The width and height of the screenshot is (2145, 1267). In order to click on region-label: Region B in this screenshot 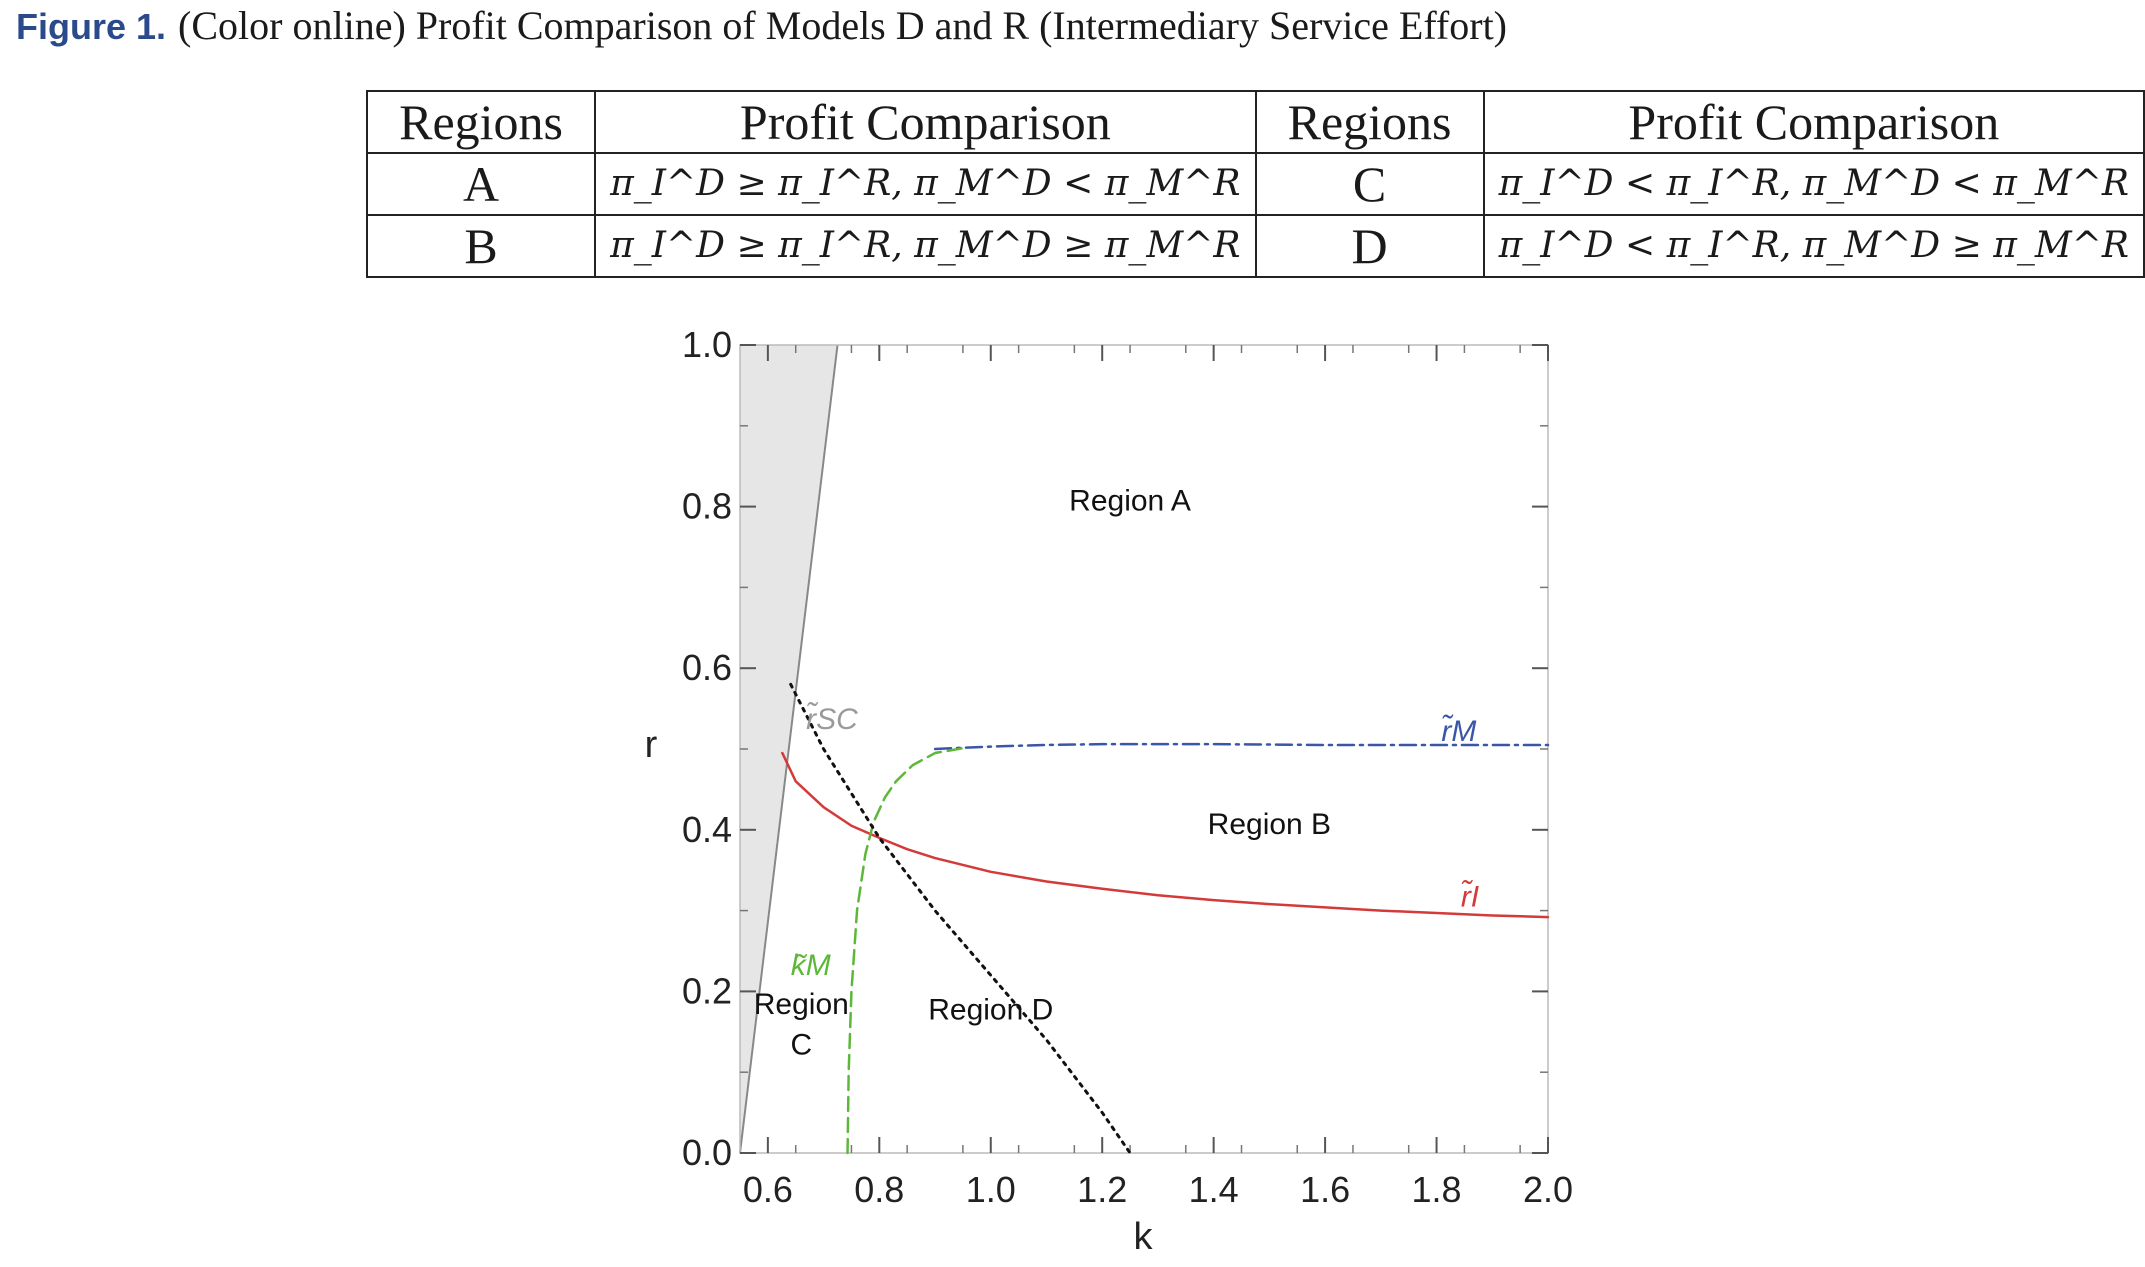, I will do `click(1269, 824)`.